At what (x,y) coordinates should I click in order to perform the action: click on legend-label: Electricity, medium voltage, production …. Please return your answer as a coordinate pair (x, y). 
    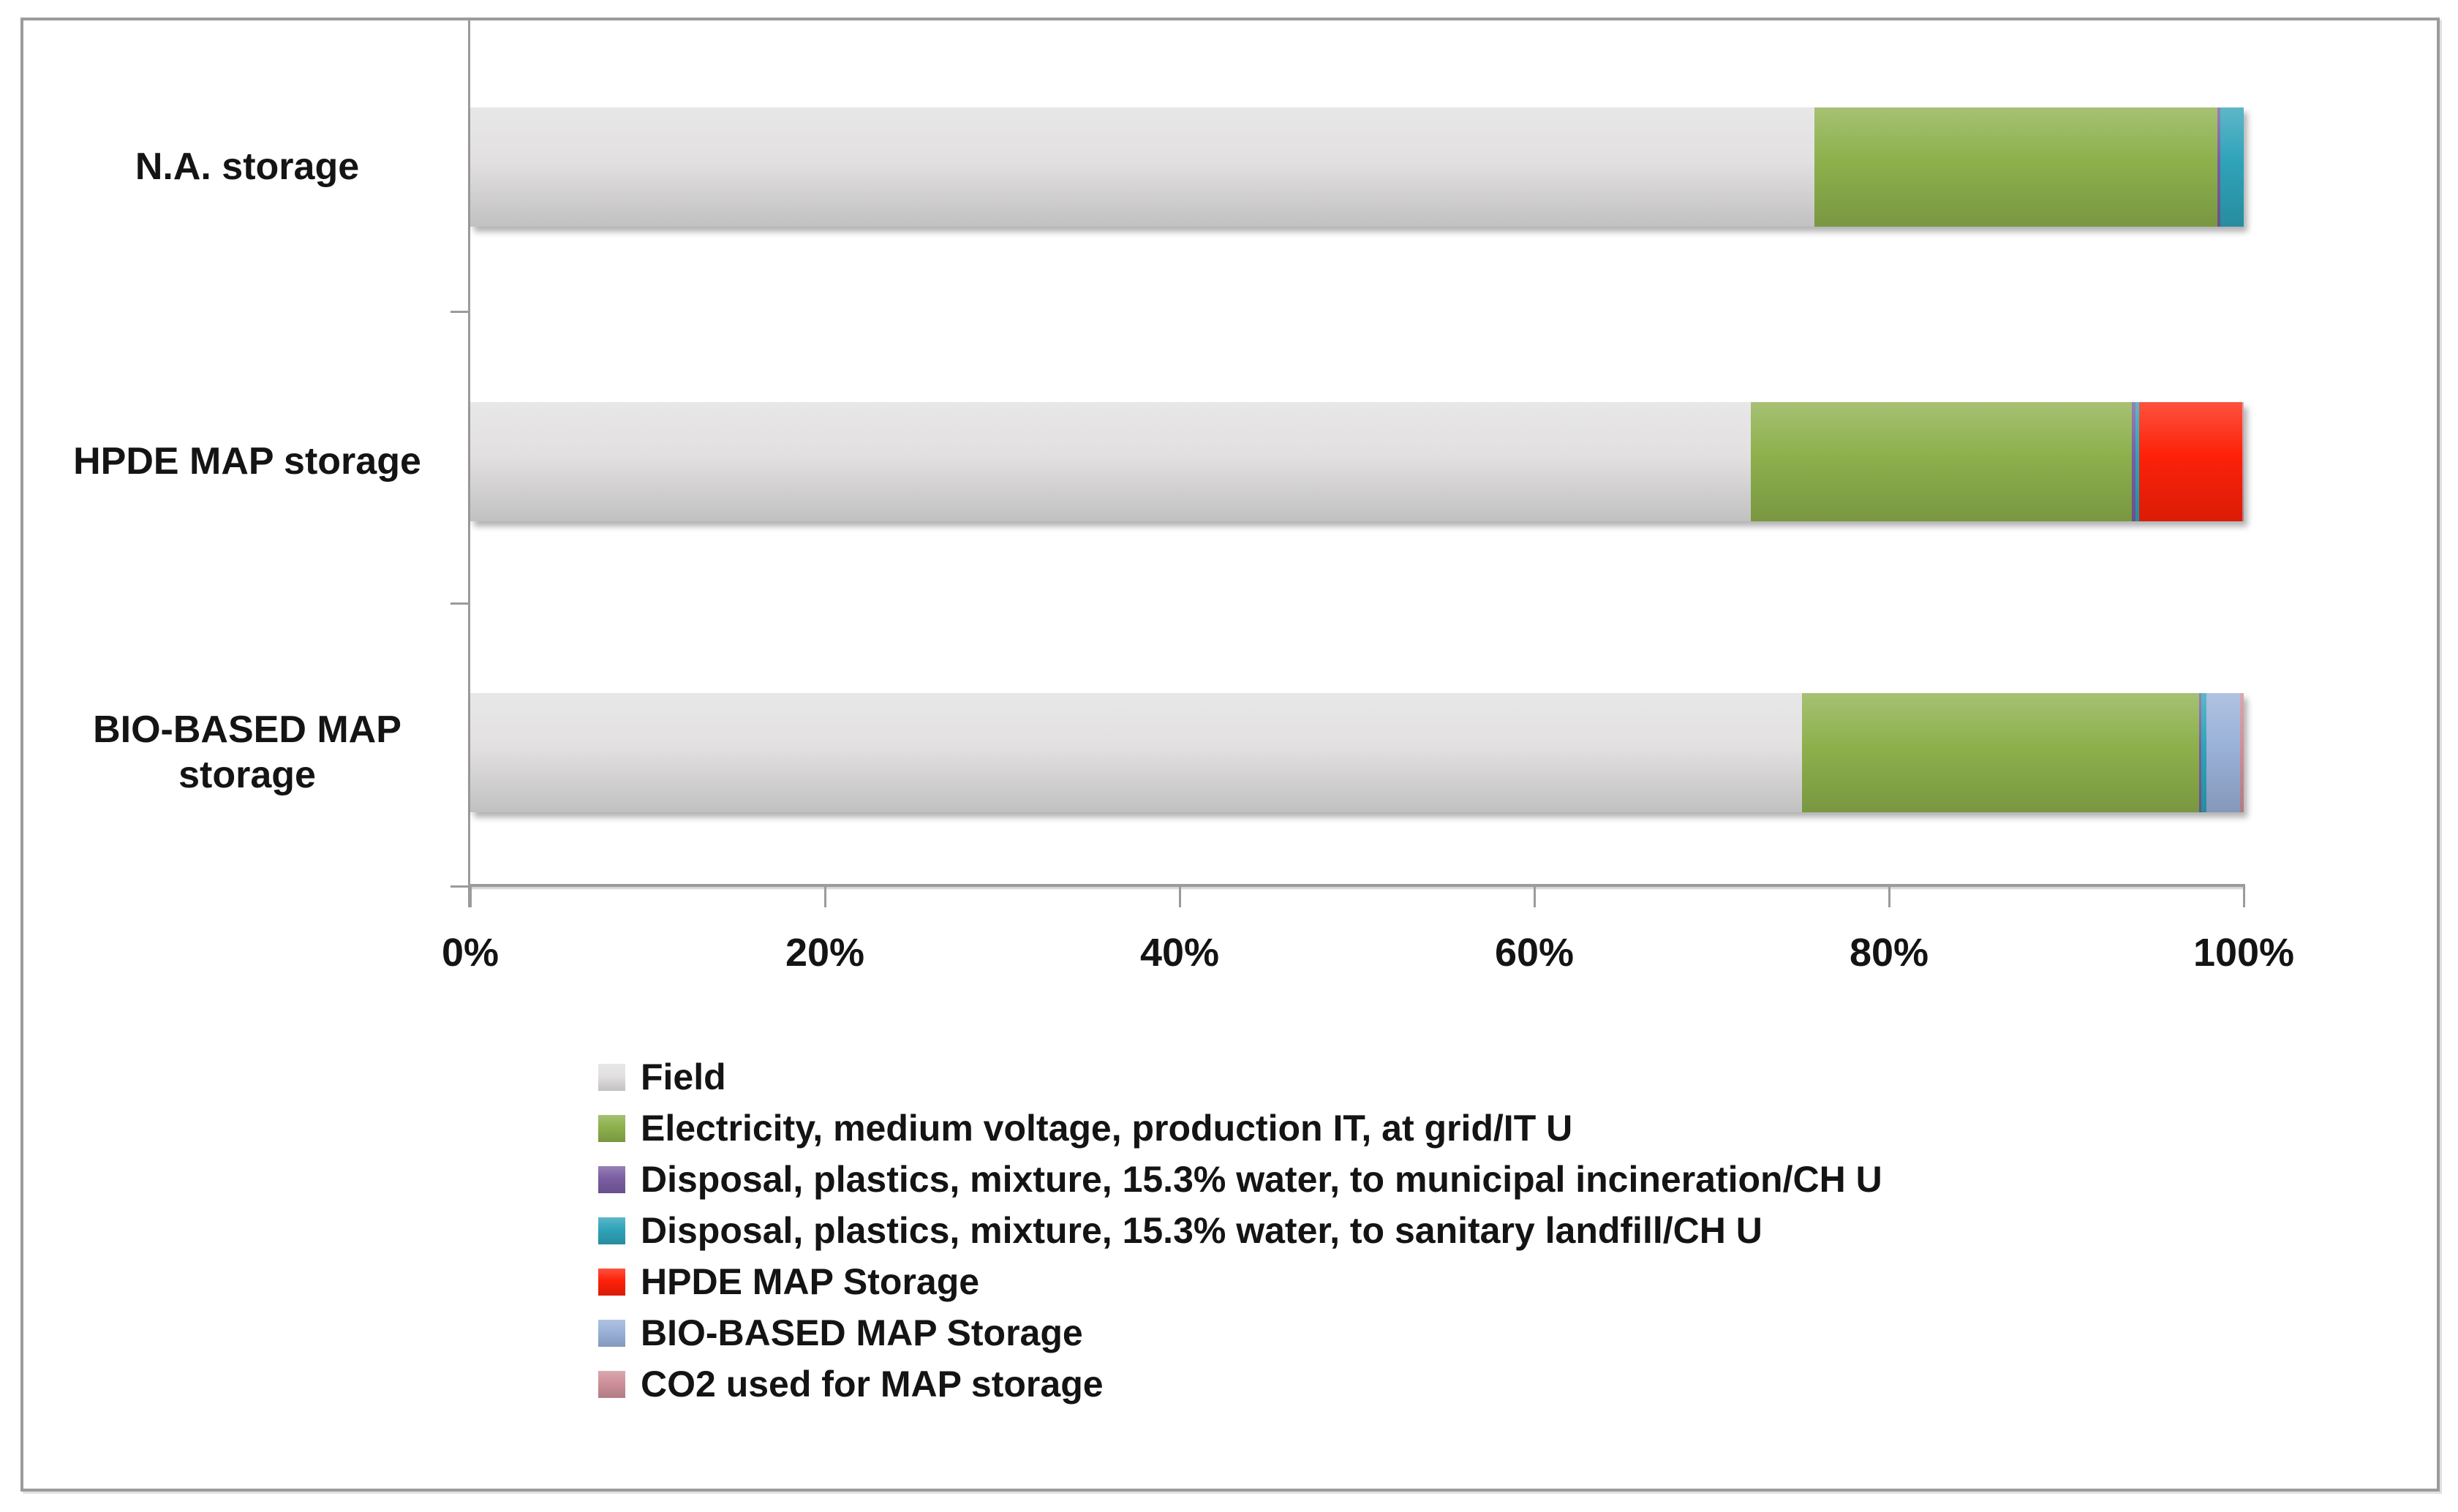
    Looking at the image, I should click on (1107, 1128).